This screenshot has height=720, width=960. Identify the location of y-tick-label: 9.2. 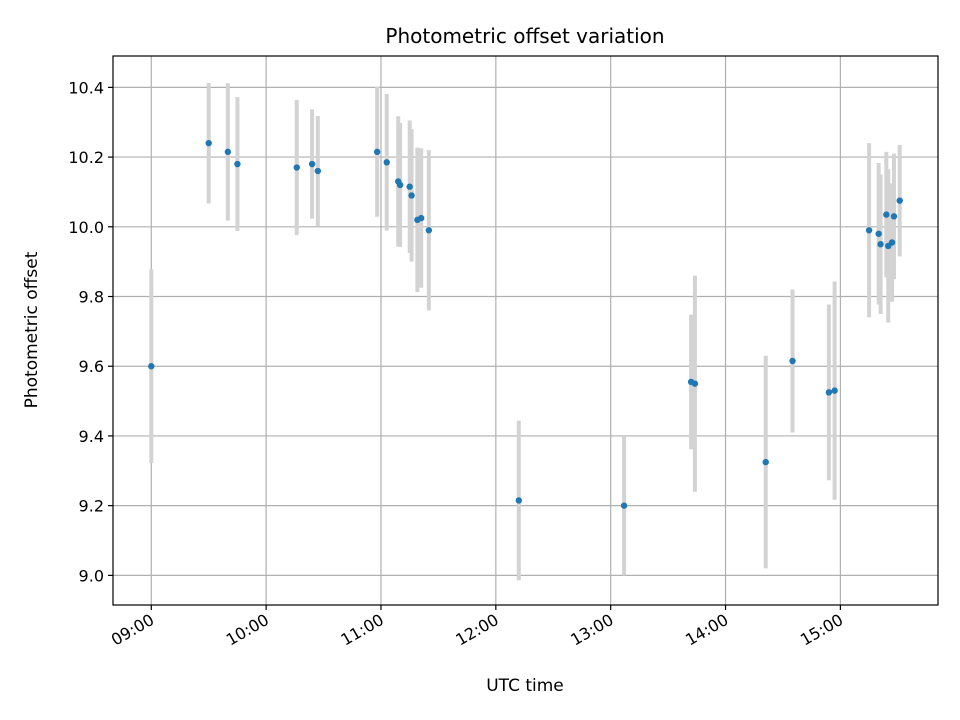
(91, 506).